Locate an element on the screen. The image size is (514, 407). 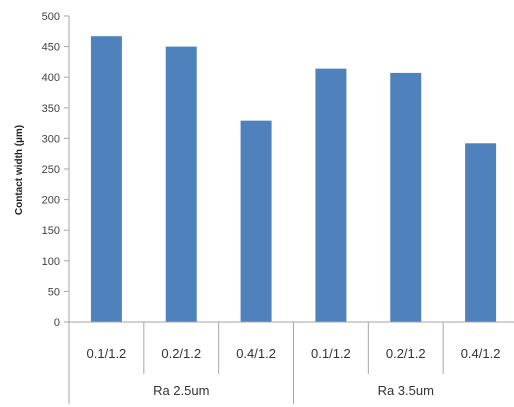
y-tick-label: 0 is located at coordinates (57, 323).